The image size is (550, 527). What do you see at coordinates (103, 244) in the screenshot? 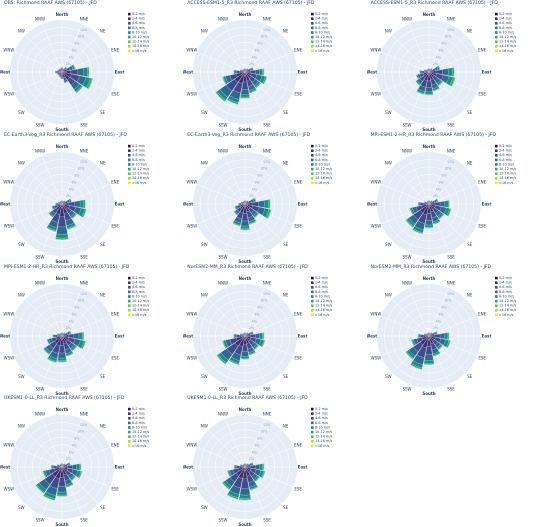
I see `direction-label-se: SE` at bounding box center [103, 244].